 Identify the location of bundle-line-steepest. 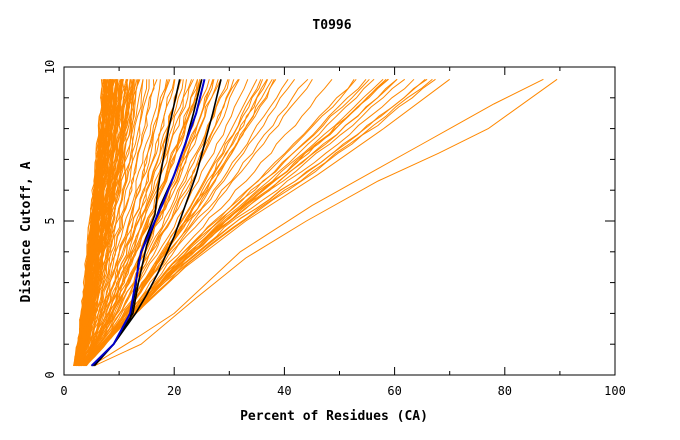
(90, 222).